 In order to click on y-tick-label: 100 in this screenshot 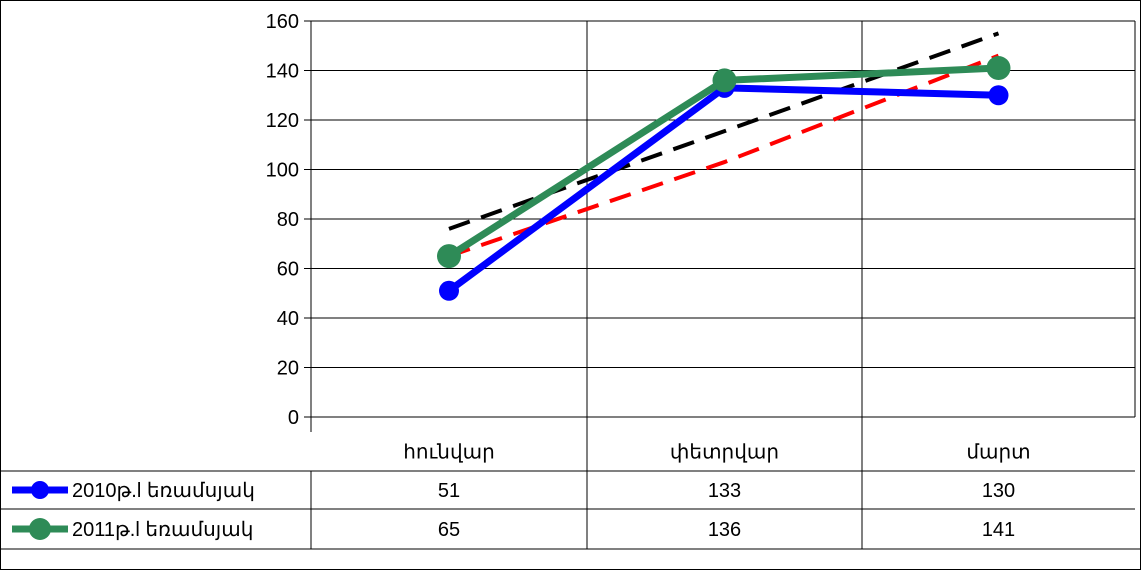, I will do `click(282, 171)`.